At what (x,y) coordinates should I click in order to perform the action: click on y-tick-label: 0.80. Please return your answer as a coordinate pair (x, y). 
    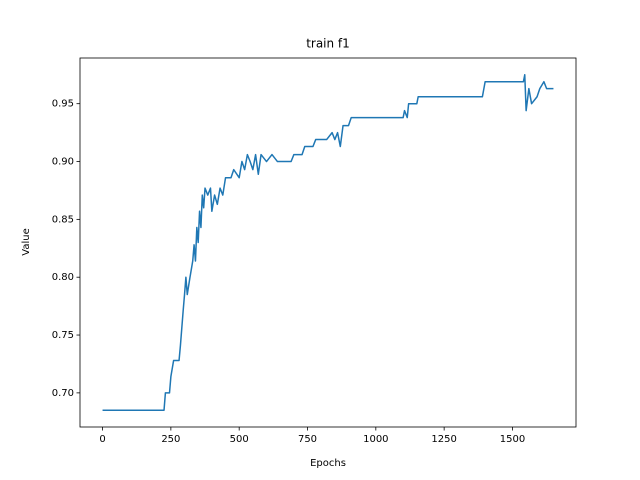
    Looking at the image, I should click on (63, 277).